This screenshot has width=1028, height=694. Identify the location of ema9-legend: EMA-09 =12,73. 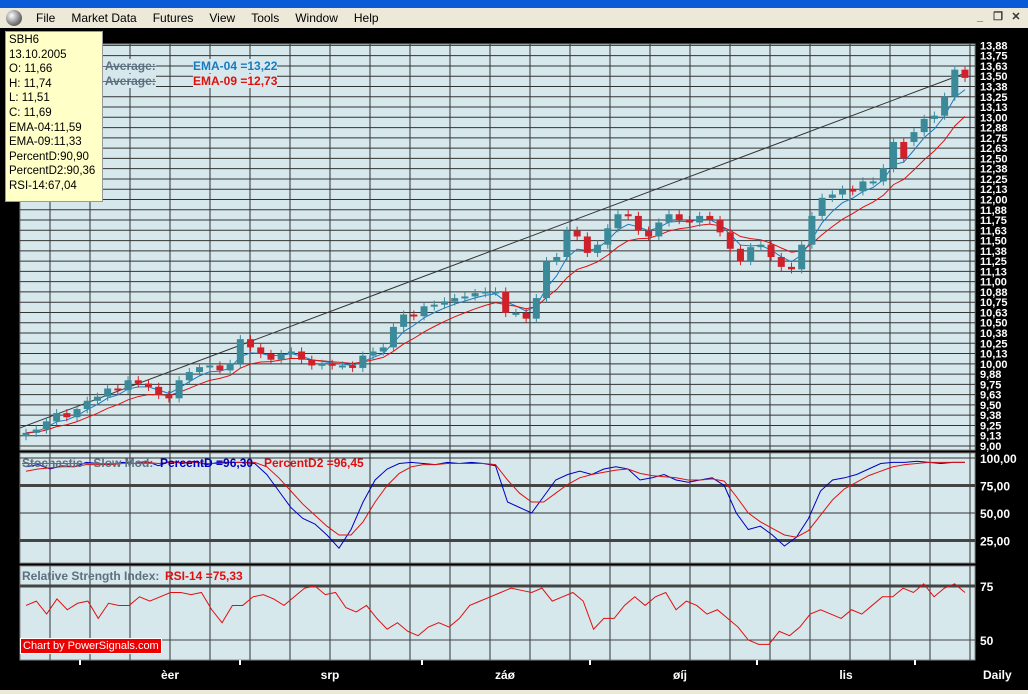
(235, 81).